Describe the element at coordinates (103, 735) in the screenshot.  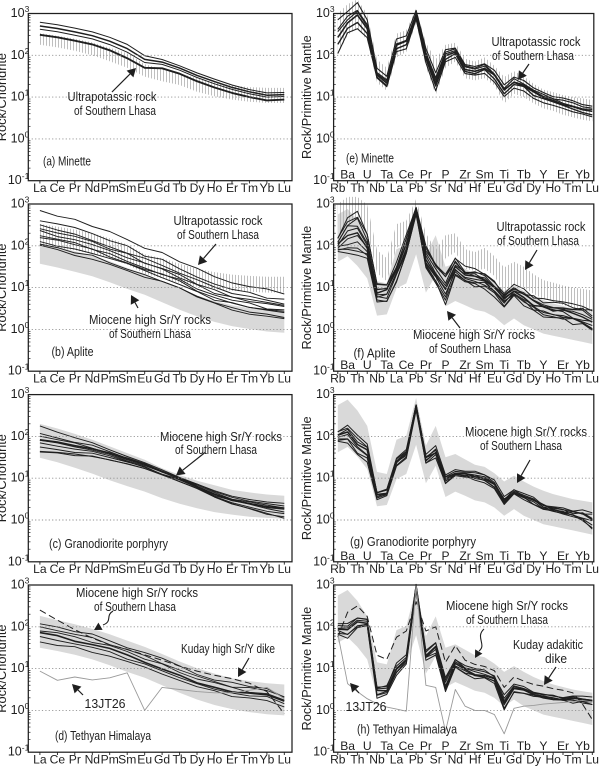
I see `svg-text: (d) Tethyan Himalaya` at that location.